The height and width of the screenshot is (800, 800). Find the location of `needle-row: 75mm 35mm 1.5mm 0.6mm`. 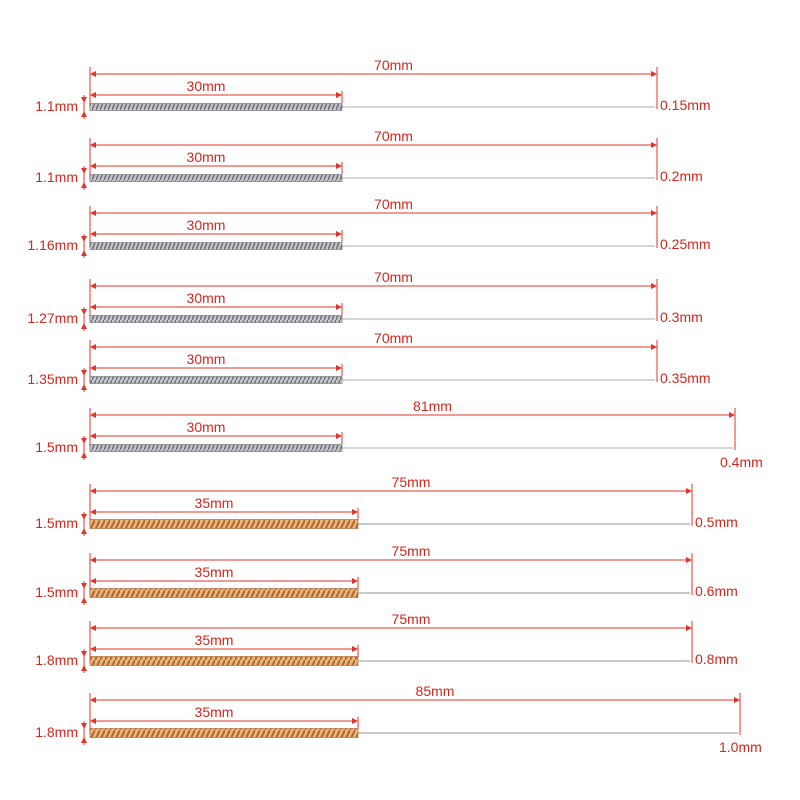

needle-row: 75mm 35mm 1.5mm 0.6mm is located at coordinates (386, 574).